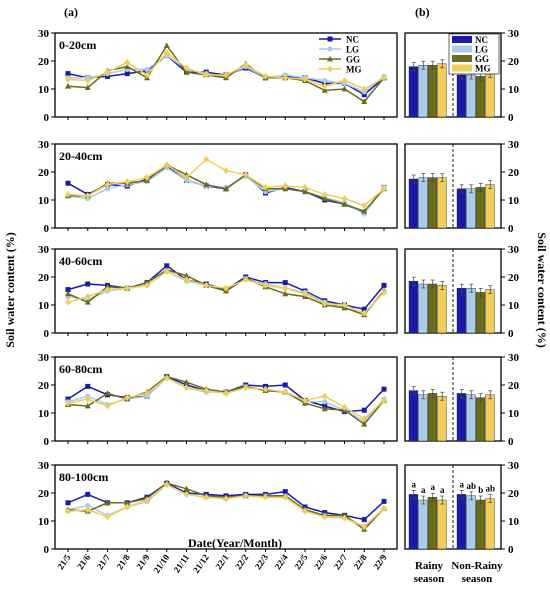  Describe the element at coordinates (429, 566) in the screenshot. I see `season-label: Rainy` at that location.